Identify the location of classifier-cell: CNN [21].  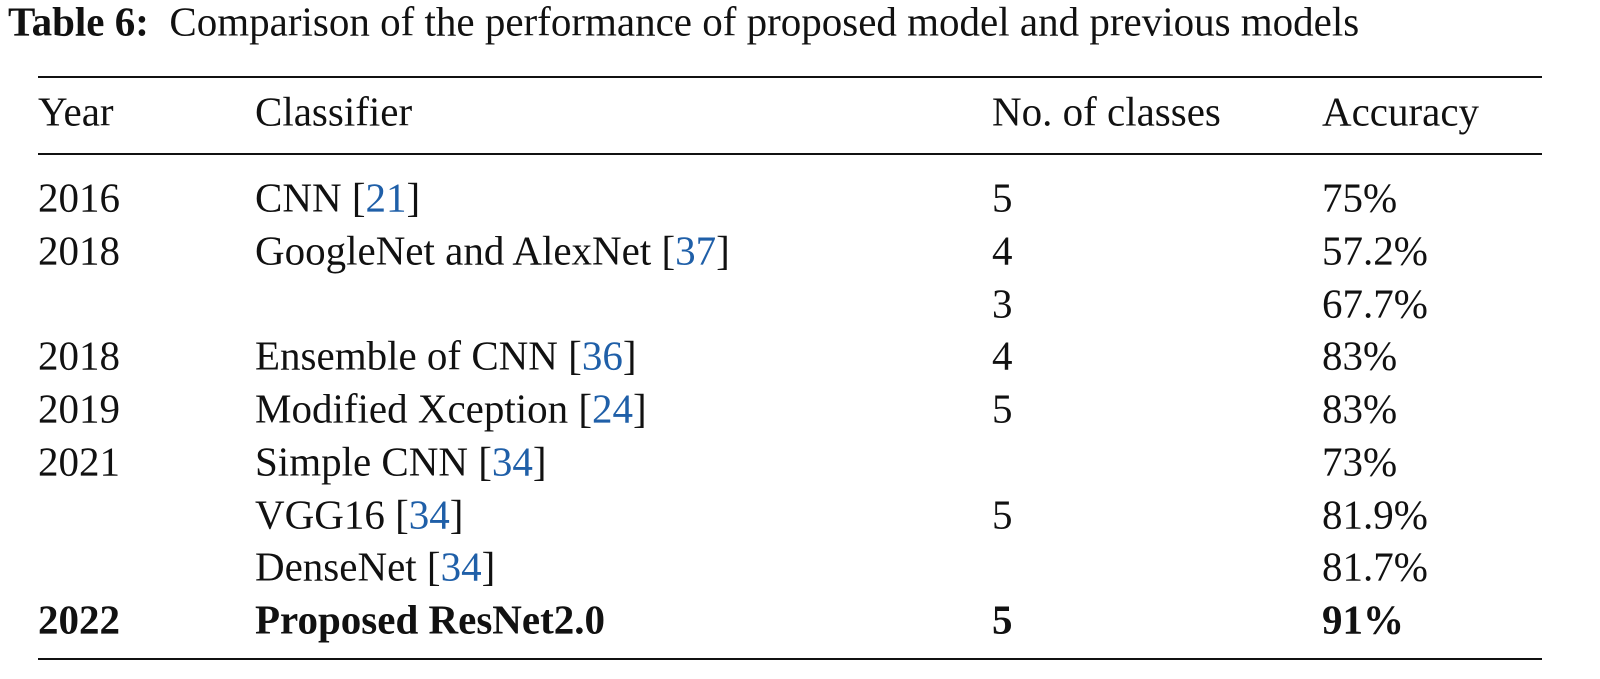
(338, 197).